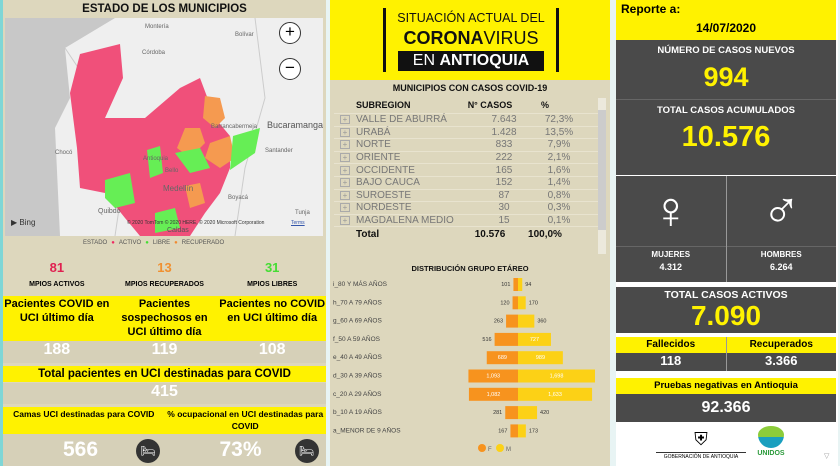 Image resolution: width=840 pixels, height=466 pixels. I want to click on subregion-name: OCCIDENTE, so click(385, 170).